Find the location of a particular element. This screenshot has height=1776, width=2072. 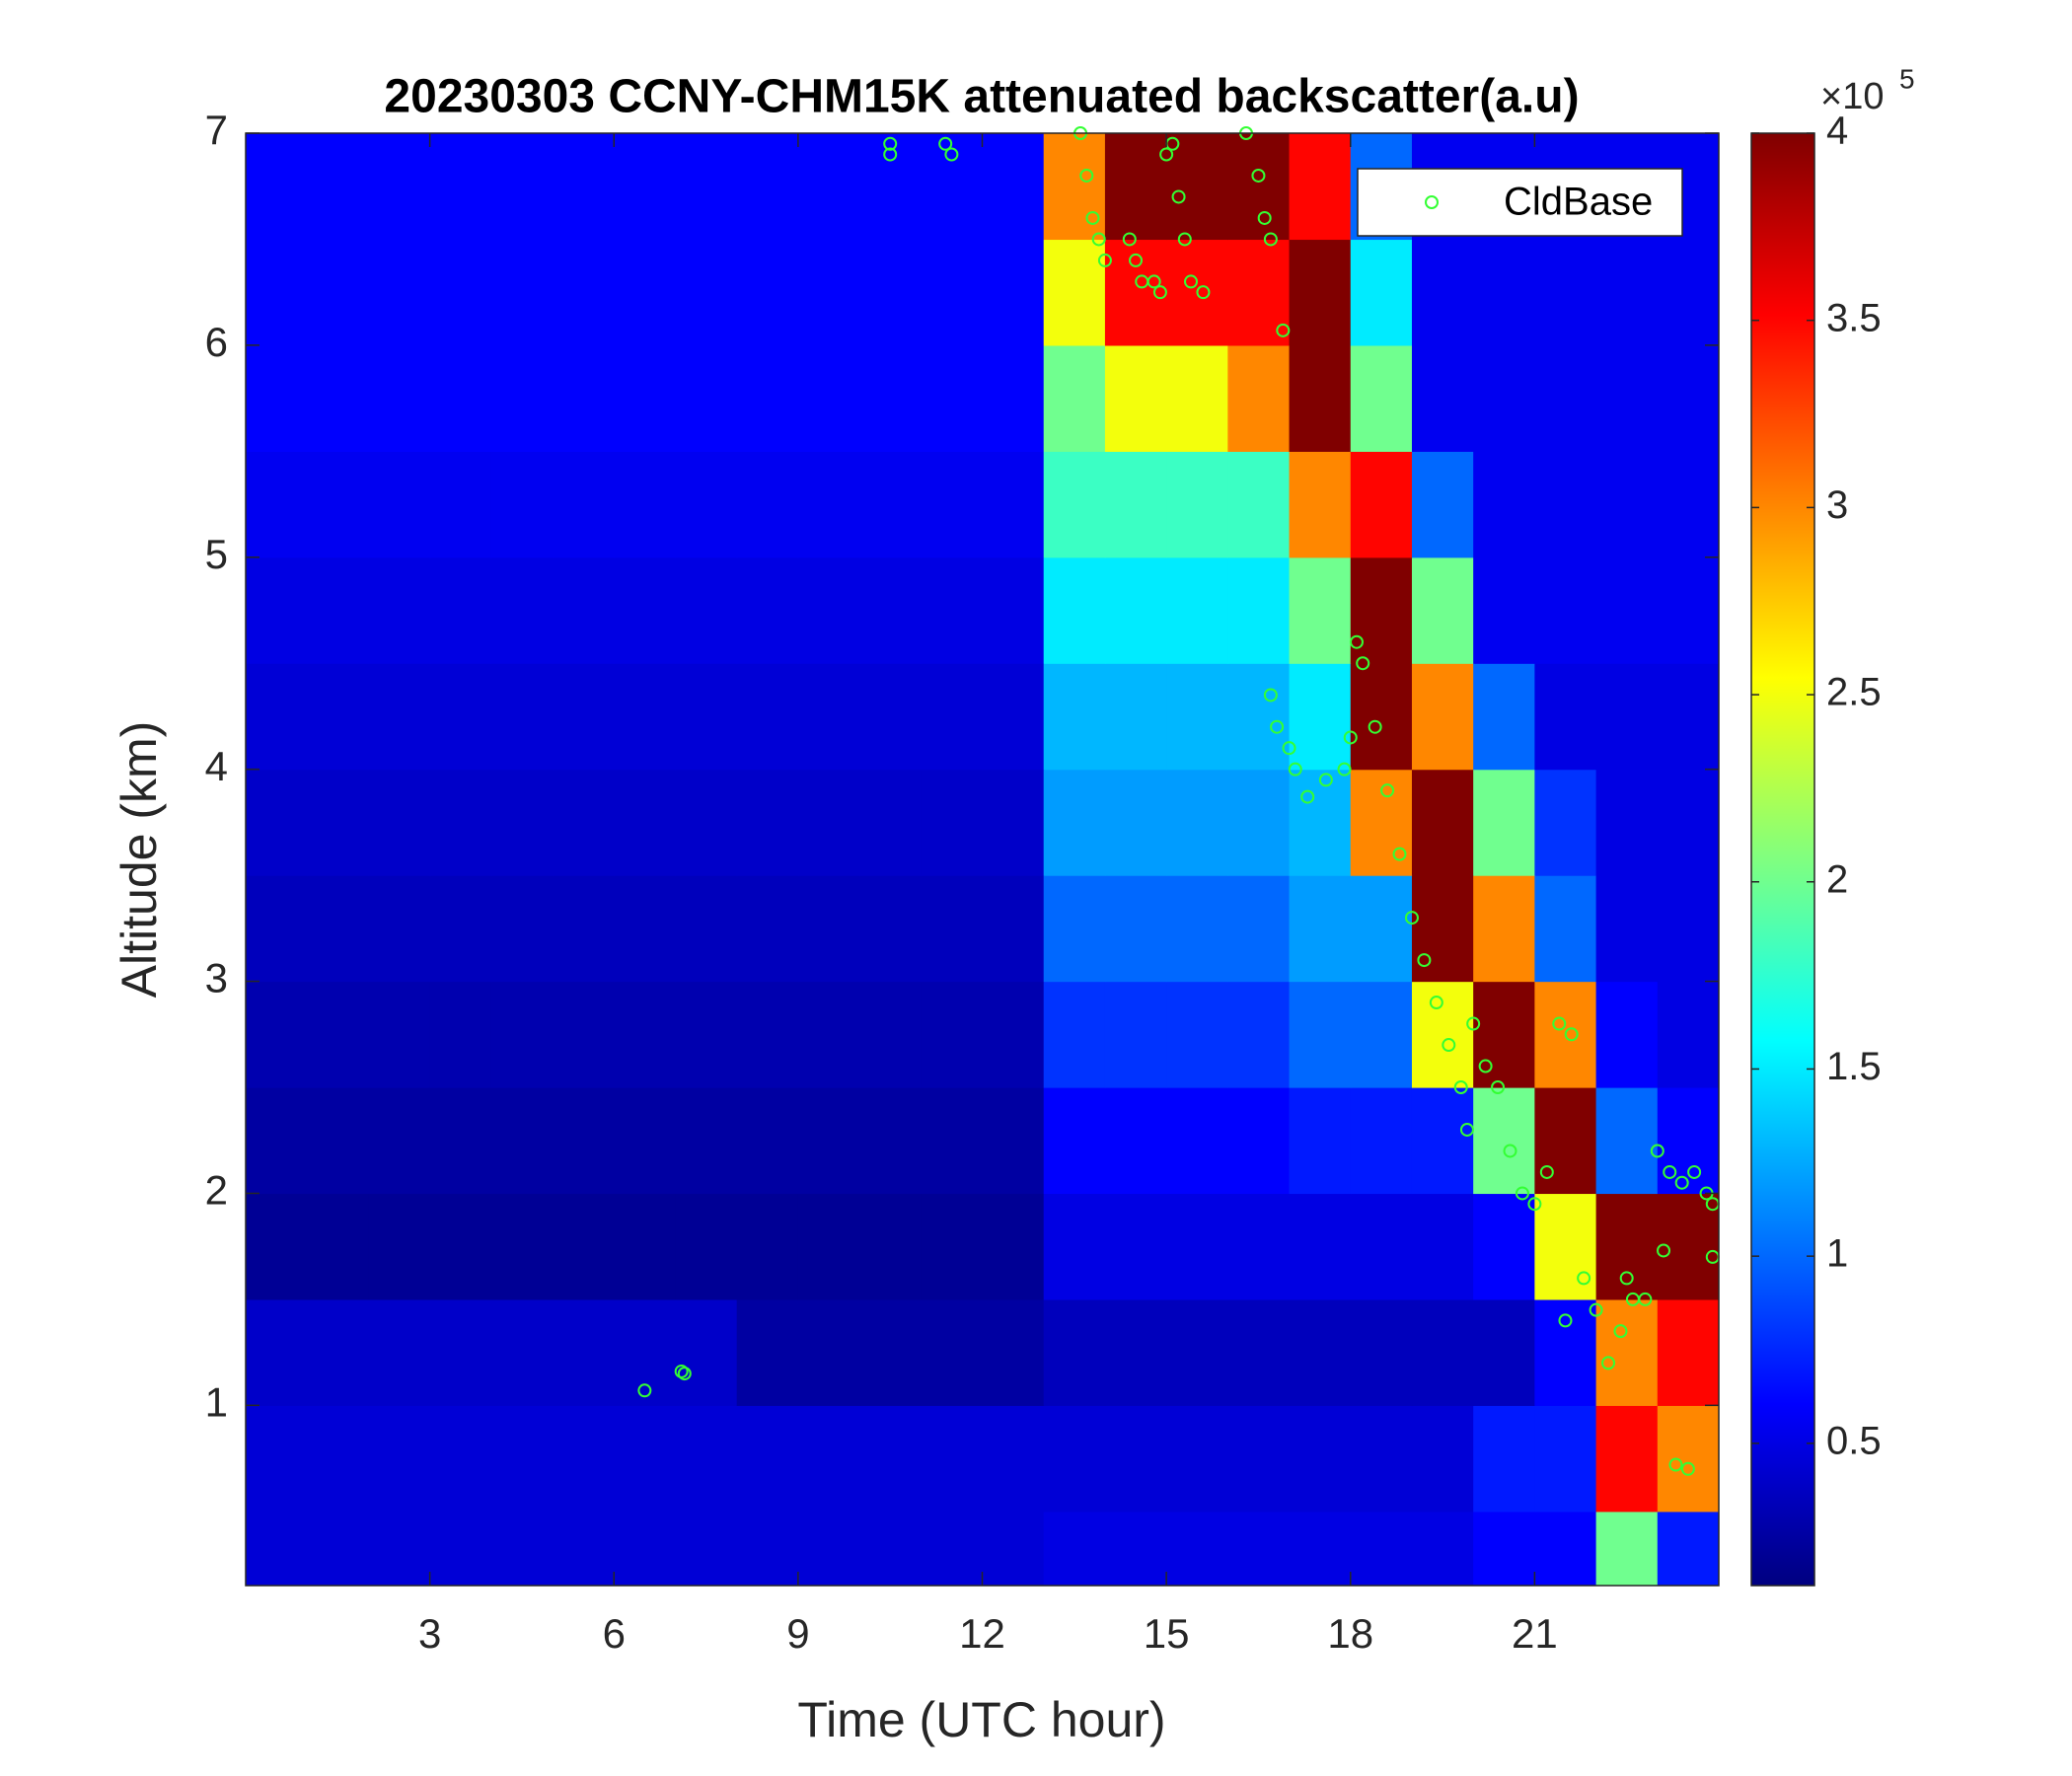

colorbar-tick-label: 3 is located at coordinates (1837, 505).